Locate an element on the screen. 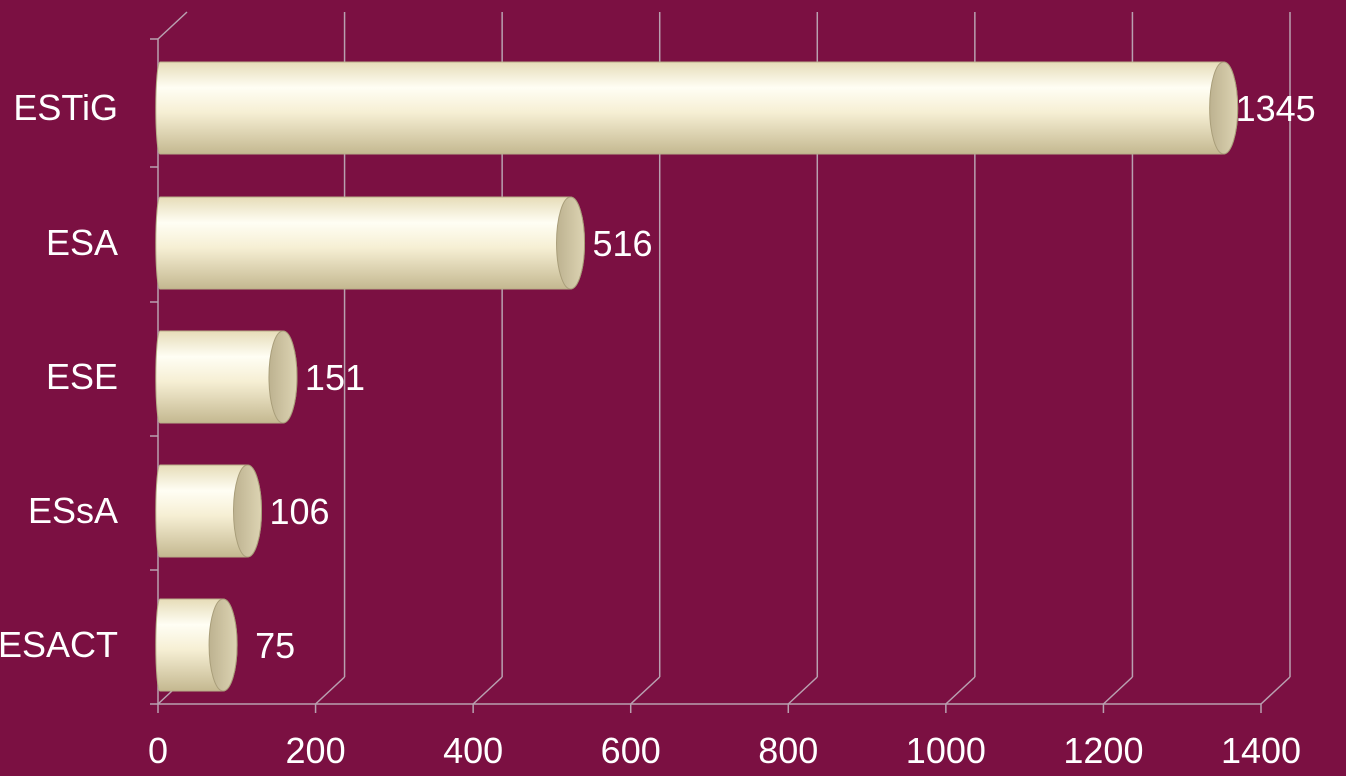  category-label: ESACT is located at coordinates (59, 644).